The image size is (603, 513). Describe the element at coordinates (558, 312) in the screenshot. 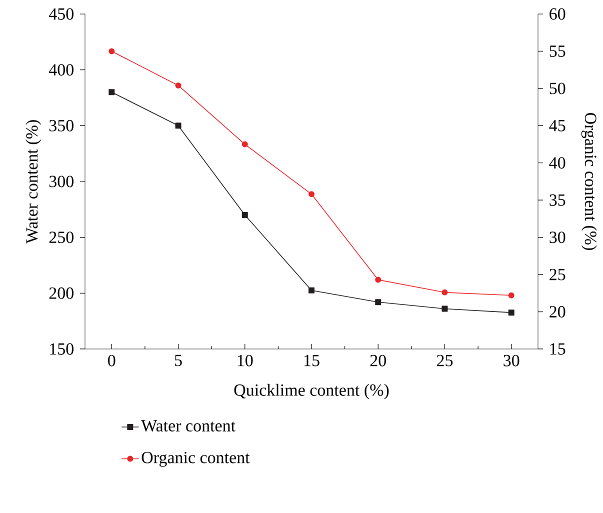

I see `y2-tick-label: 20` at that location.